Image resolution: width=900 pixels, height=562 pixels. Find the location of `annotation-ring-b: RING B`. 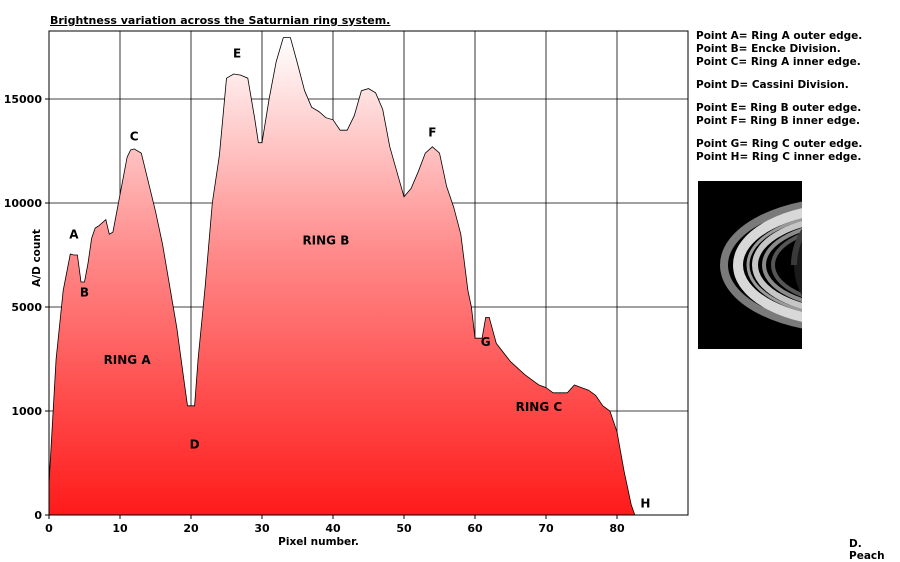

annotation-ring-b: RING B is located at coordinates (325, 241).